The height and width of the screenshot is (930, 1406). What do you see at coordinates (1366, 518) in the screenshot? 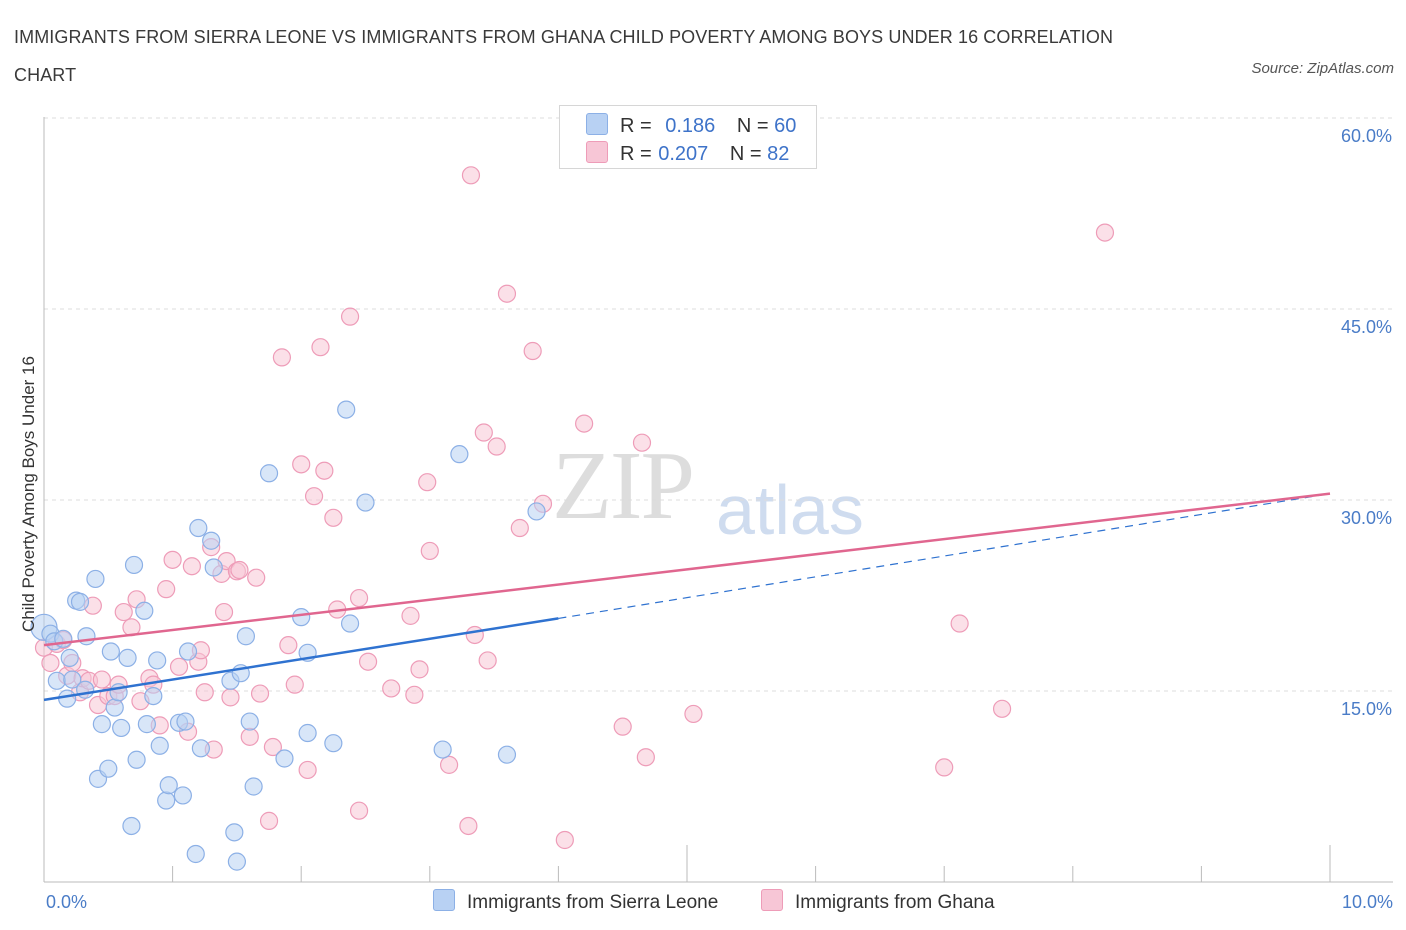
I see `y-tick-label: 30.0%` at bounding box center [1366, 518].